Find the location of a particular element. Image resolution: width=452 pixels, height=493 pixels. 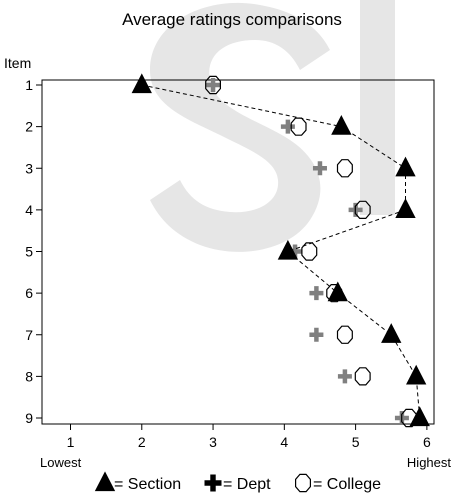

legend: = Section = Dept = College is located at coordinates (237, 482).